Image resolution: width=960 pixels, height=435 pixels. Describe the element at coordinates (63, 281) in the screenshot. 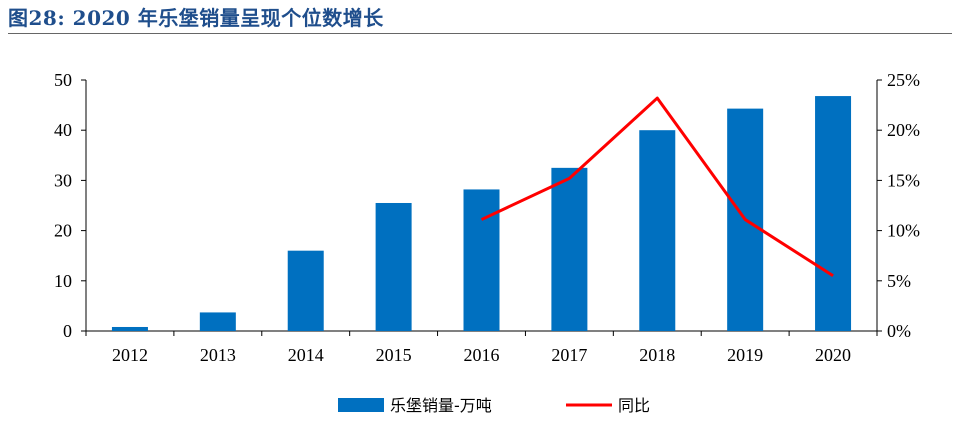

I see `y-left-tick-label: 10` at that location.